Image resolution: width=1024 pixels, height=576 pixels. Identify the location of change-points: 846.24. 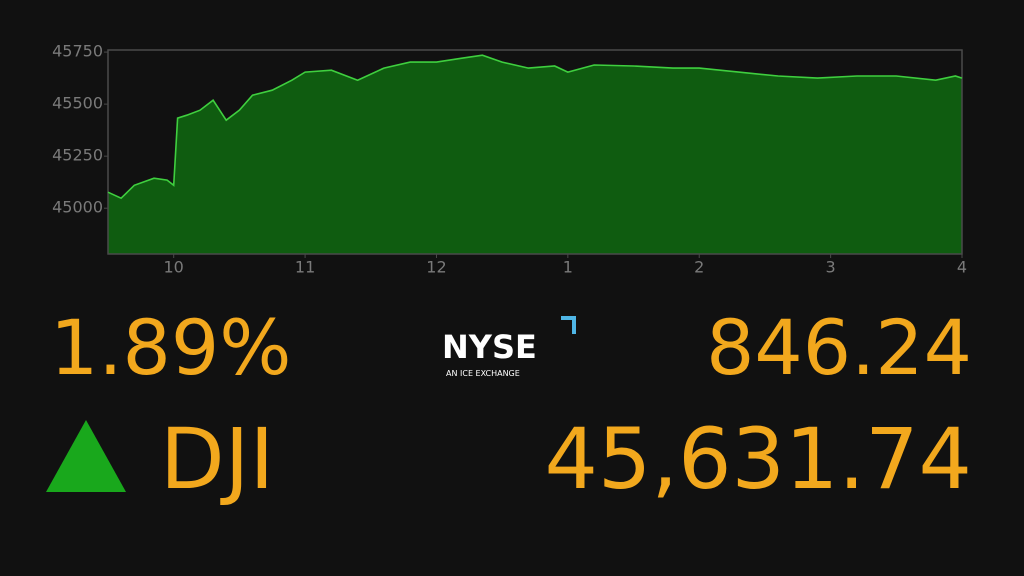
(839, 347).